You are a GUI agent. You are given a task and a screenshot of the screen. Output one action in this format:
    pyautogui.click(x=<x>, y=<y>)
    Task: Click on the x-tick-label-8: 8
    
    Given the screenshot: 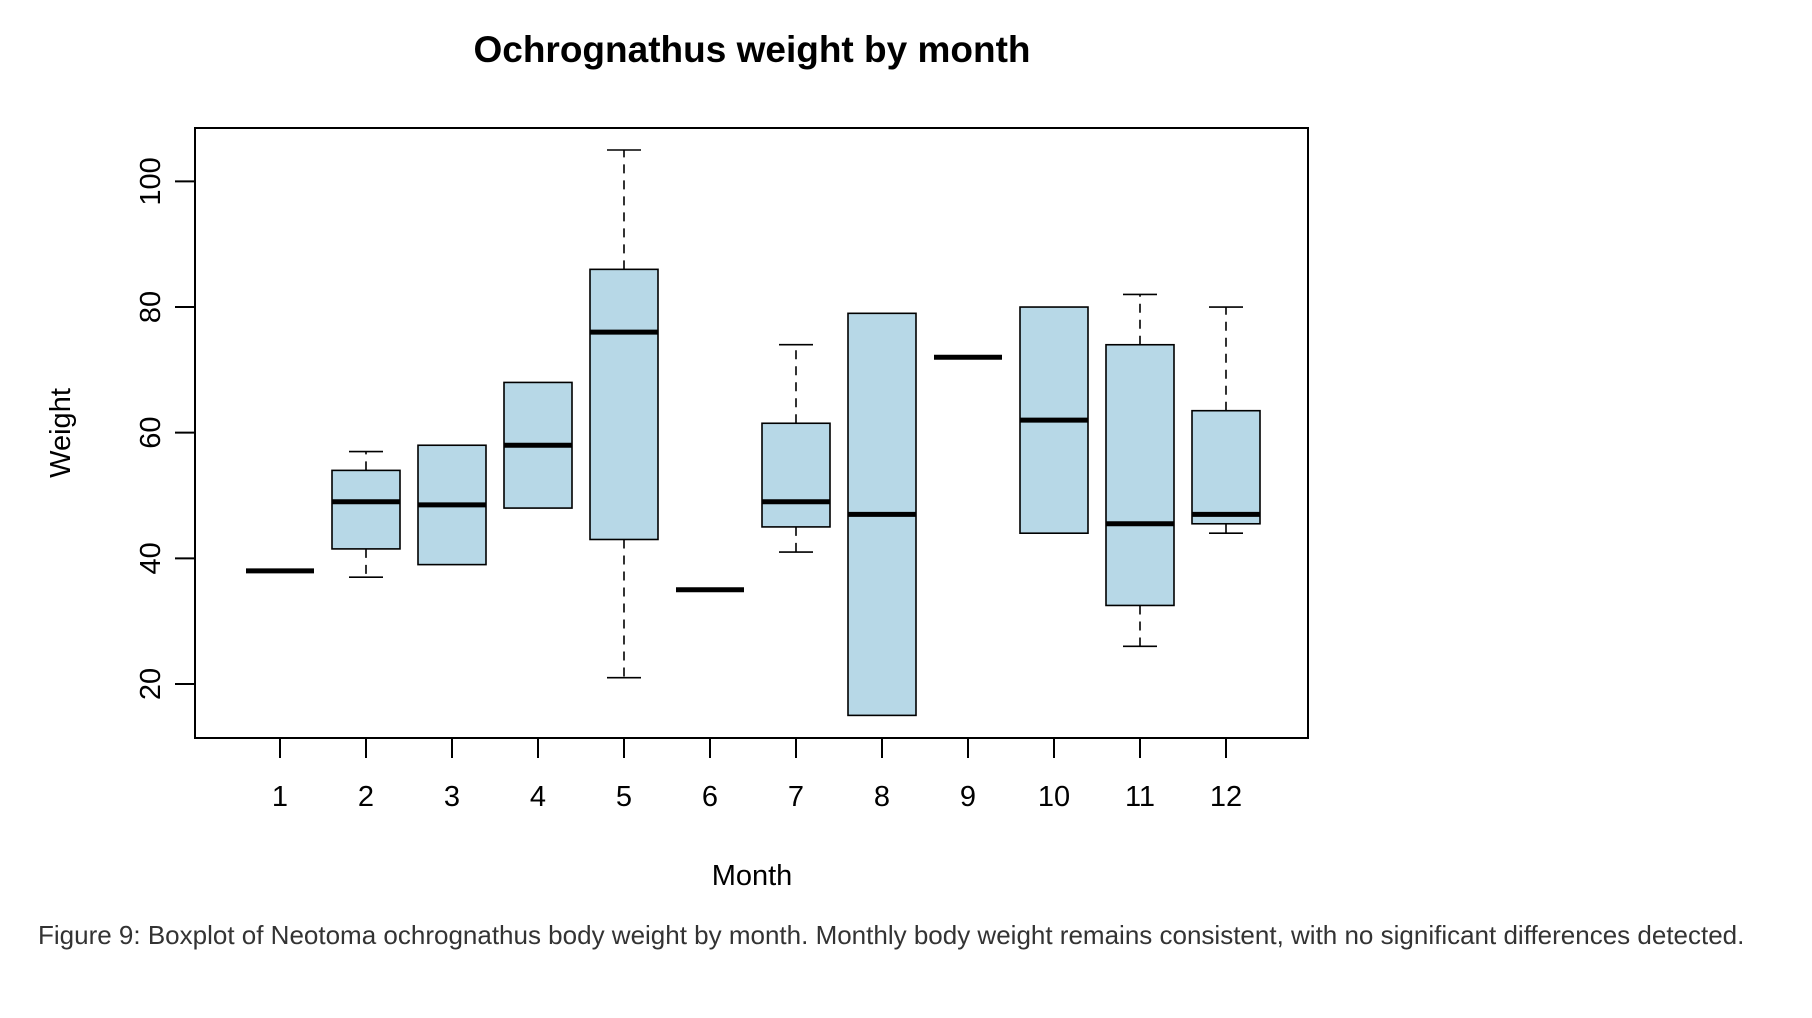 What is the action you would take?
    pyautogui.click(x=882, y=797)
    